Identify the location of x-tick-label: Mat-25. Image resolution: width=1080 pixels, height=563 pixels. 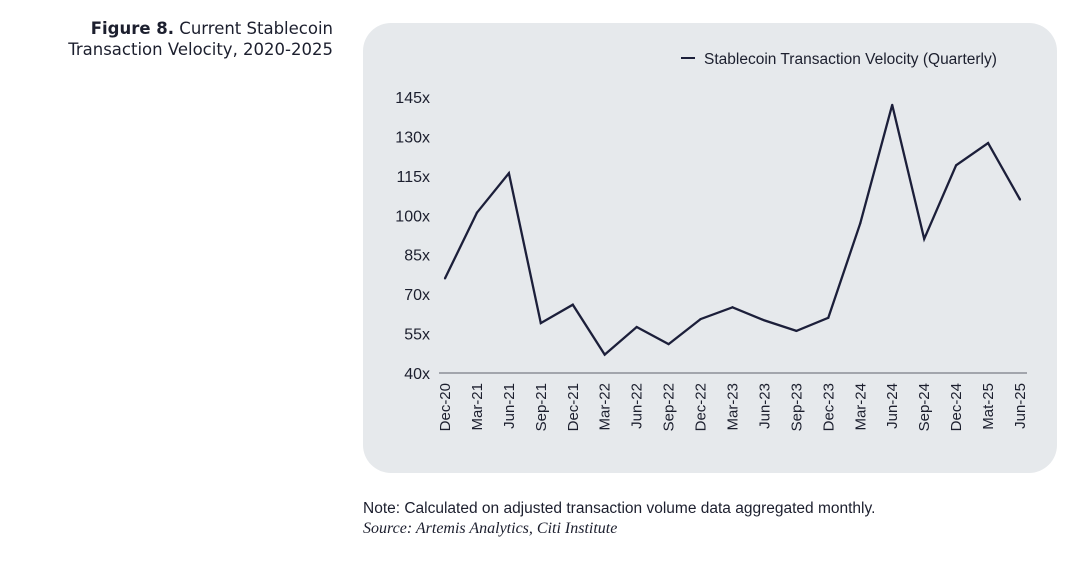
(988, 406).